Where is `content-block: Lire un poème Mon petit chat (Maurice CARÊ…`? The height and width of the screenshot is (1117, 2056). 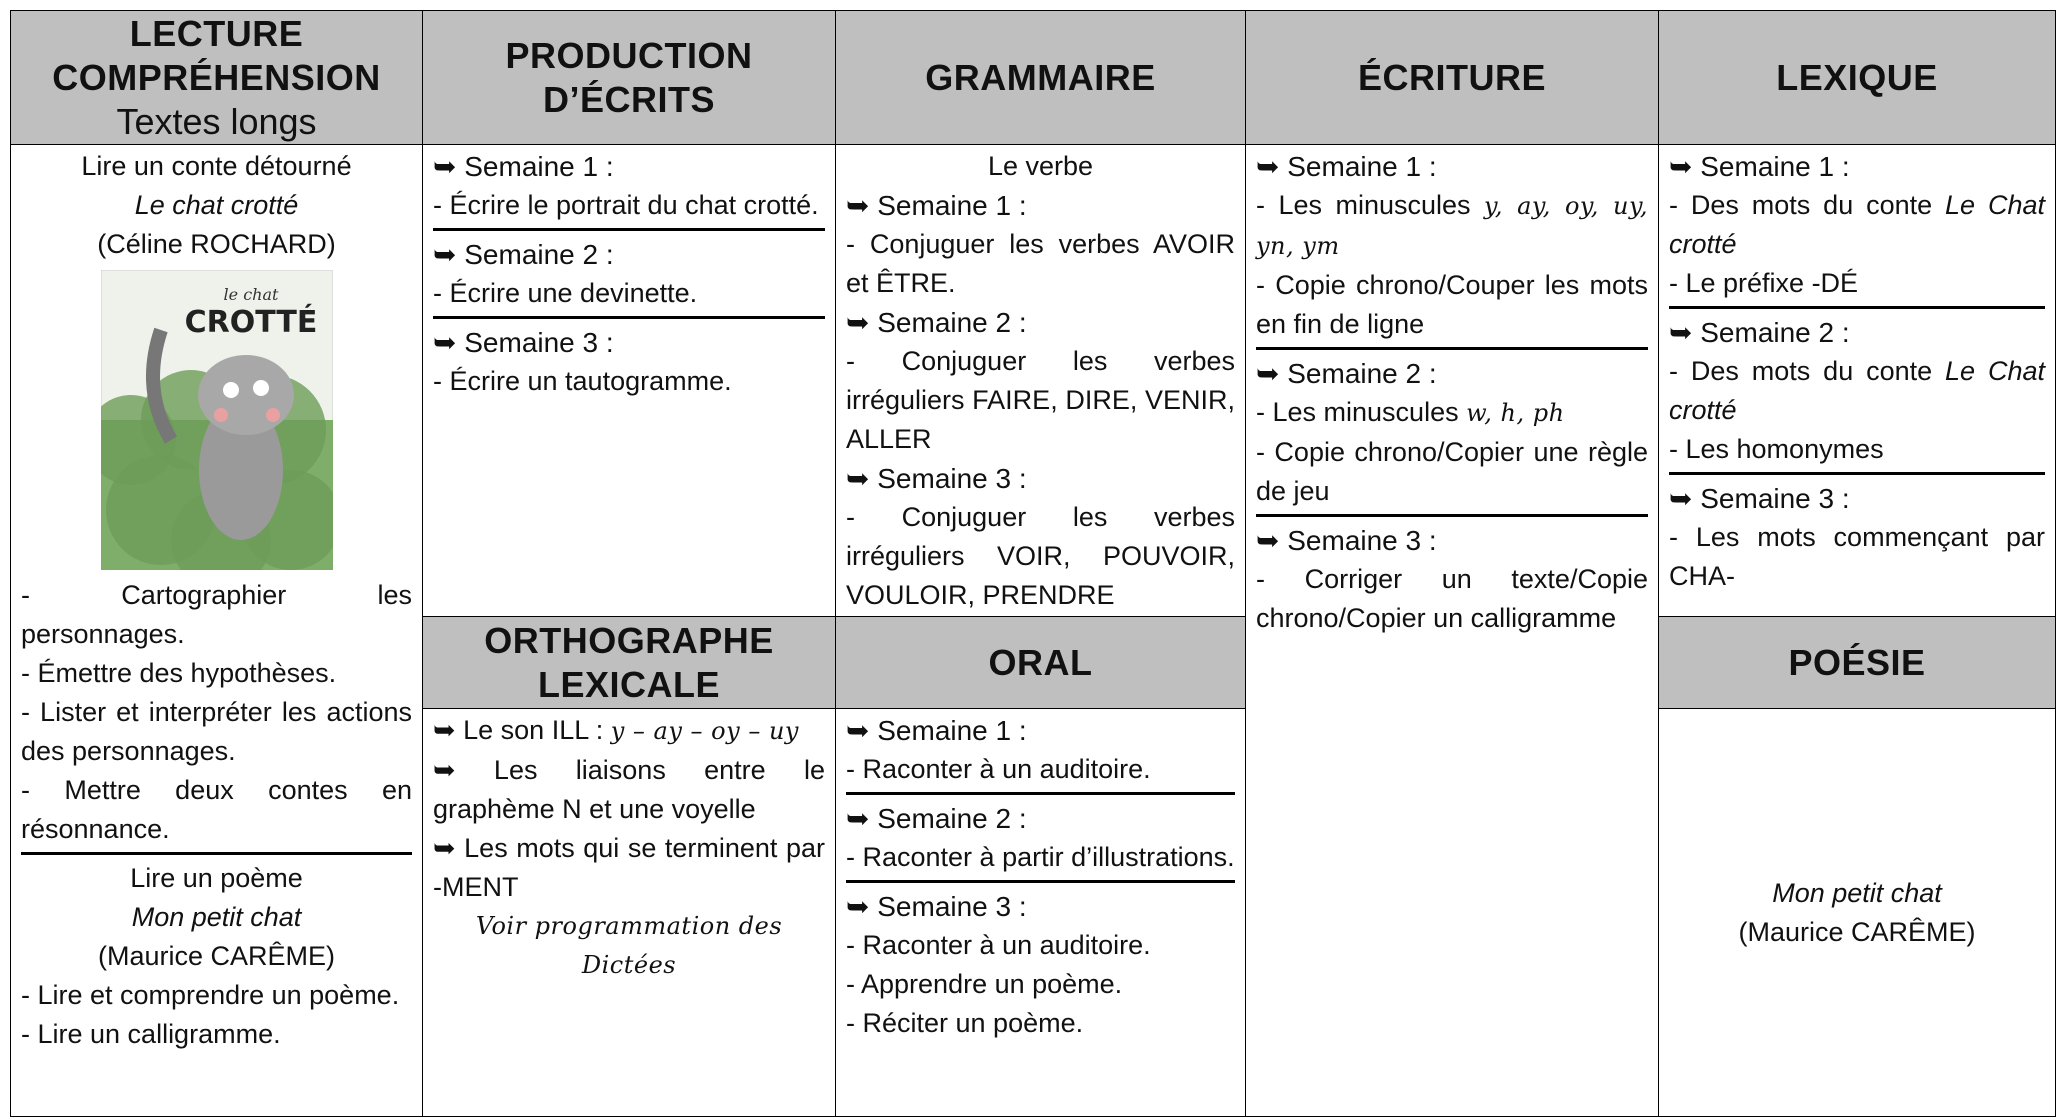 content-block: Lire un poème Mon petit chat (Maurice CARÊ… is located at coordinates (216, 953).